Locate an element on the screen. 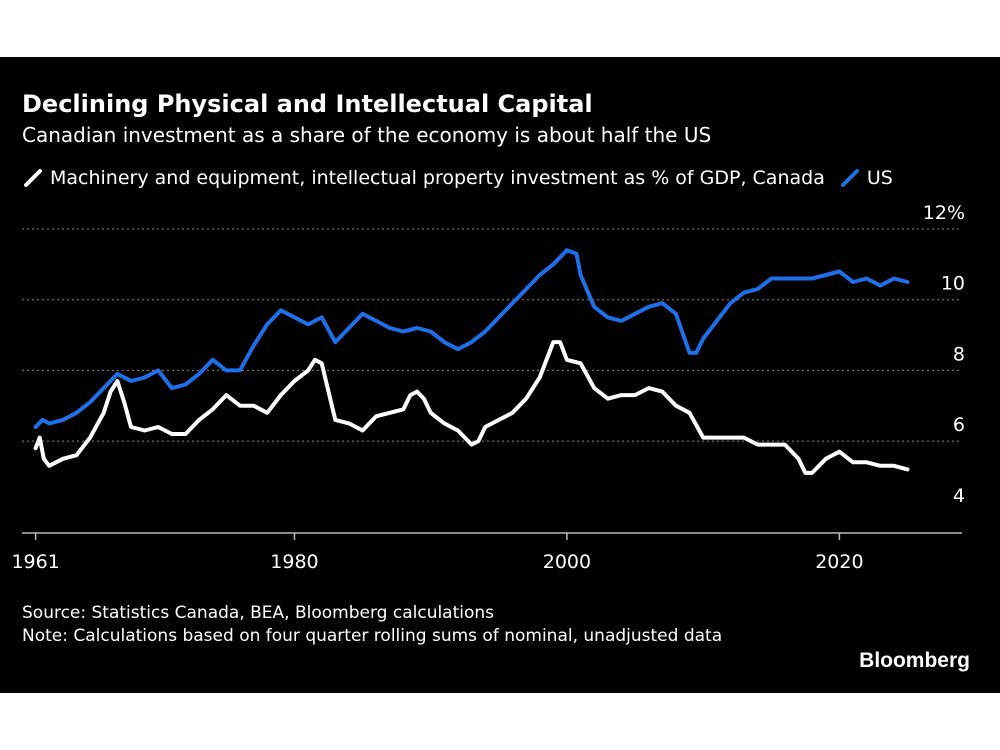  x-tick-label: 1980 is located at coordinates (294, 562).